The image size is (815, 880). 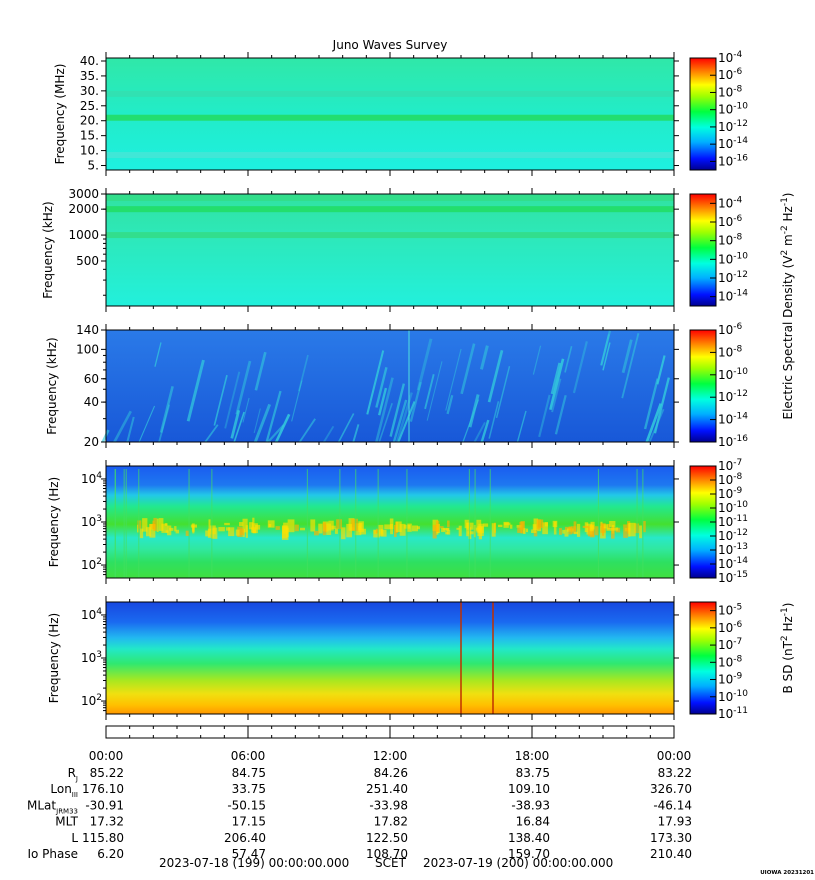 I want to click on footer-end-time: 2023-07-19 (200) 00:00:00.000, so click(x=518, y=863).